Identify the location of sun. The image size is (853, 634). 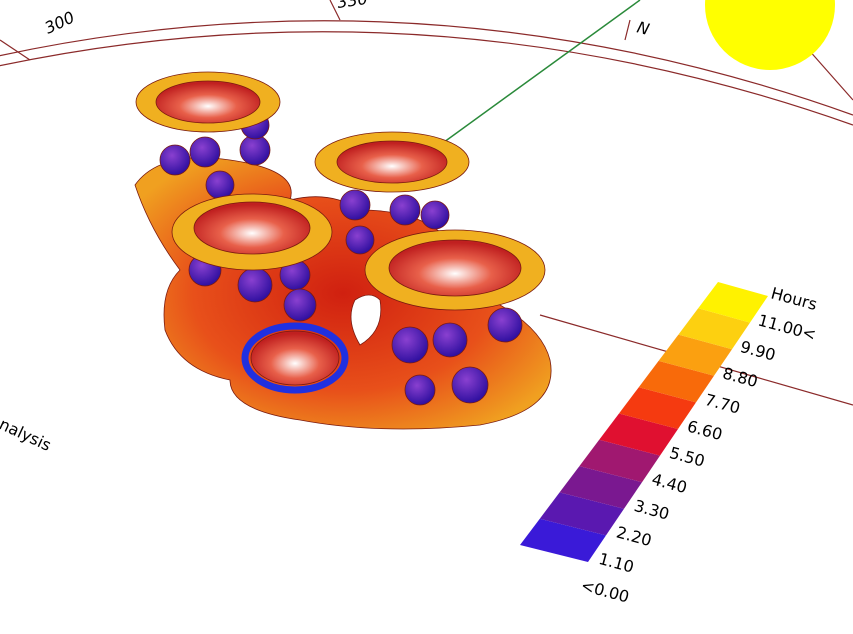
(770, 35).